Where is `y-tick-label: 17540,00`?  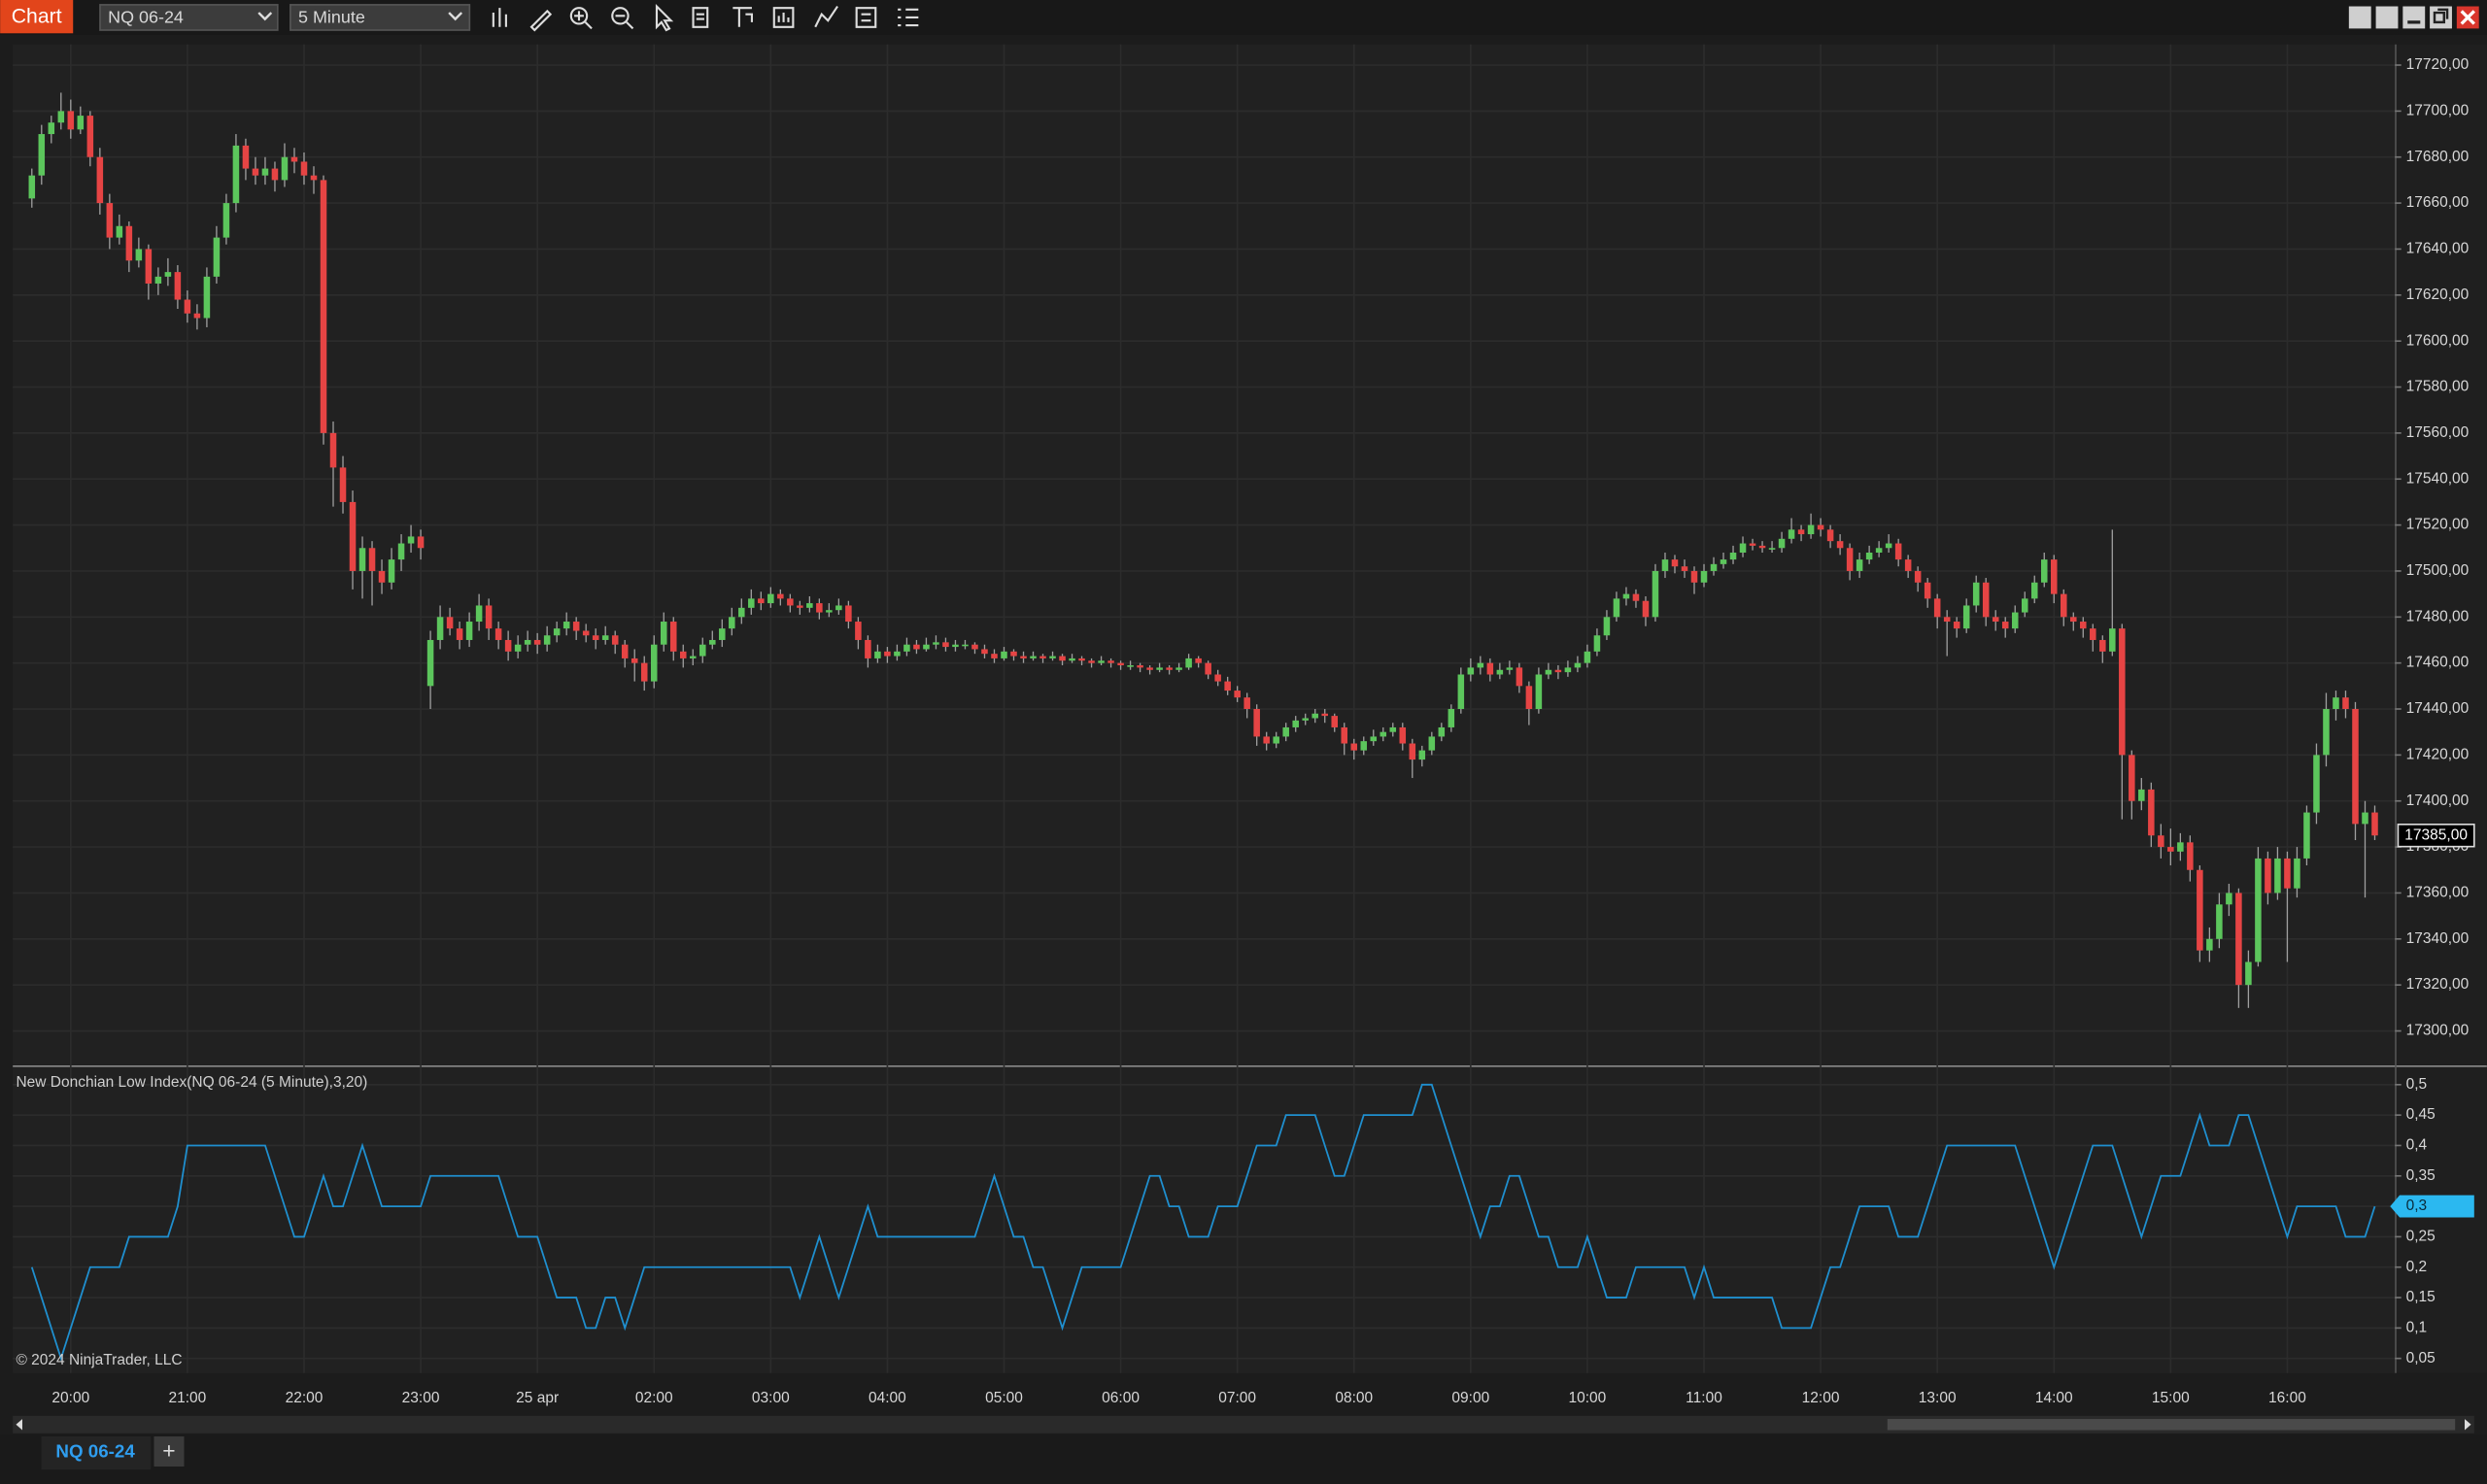 y-tick-label: 17540,00 is located at coordinates (2438, 478).